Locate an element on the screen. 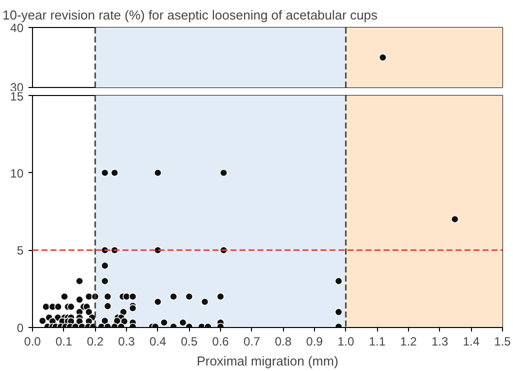  x-tick-label: 0.1 is located at coordinates (63, 341).